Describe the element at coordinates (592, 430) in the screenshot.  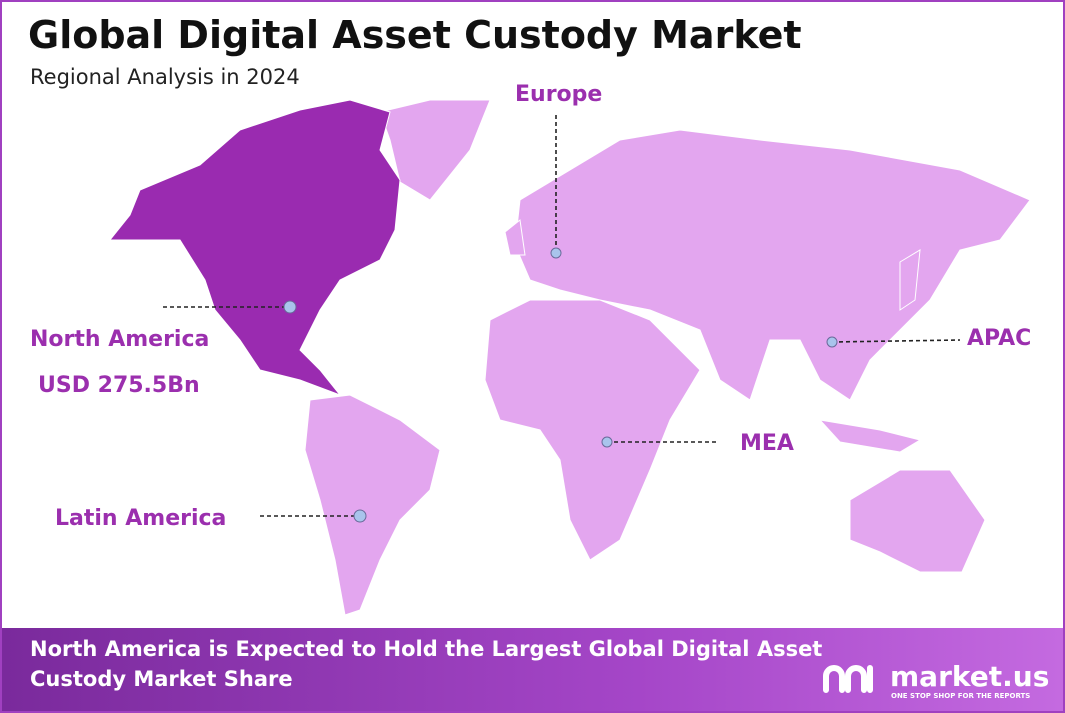
I see `africa` at that location.